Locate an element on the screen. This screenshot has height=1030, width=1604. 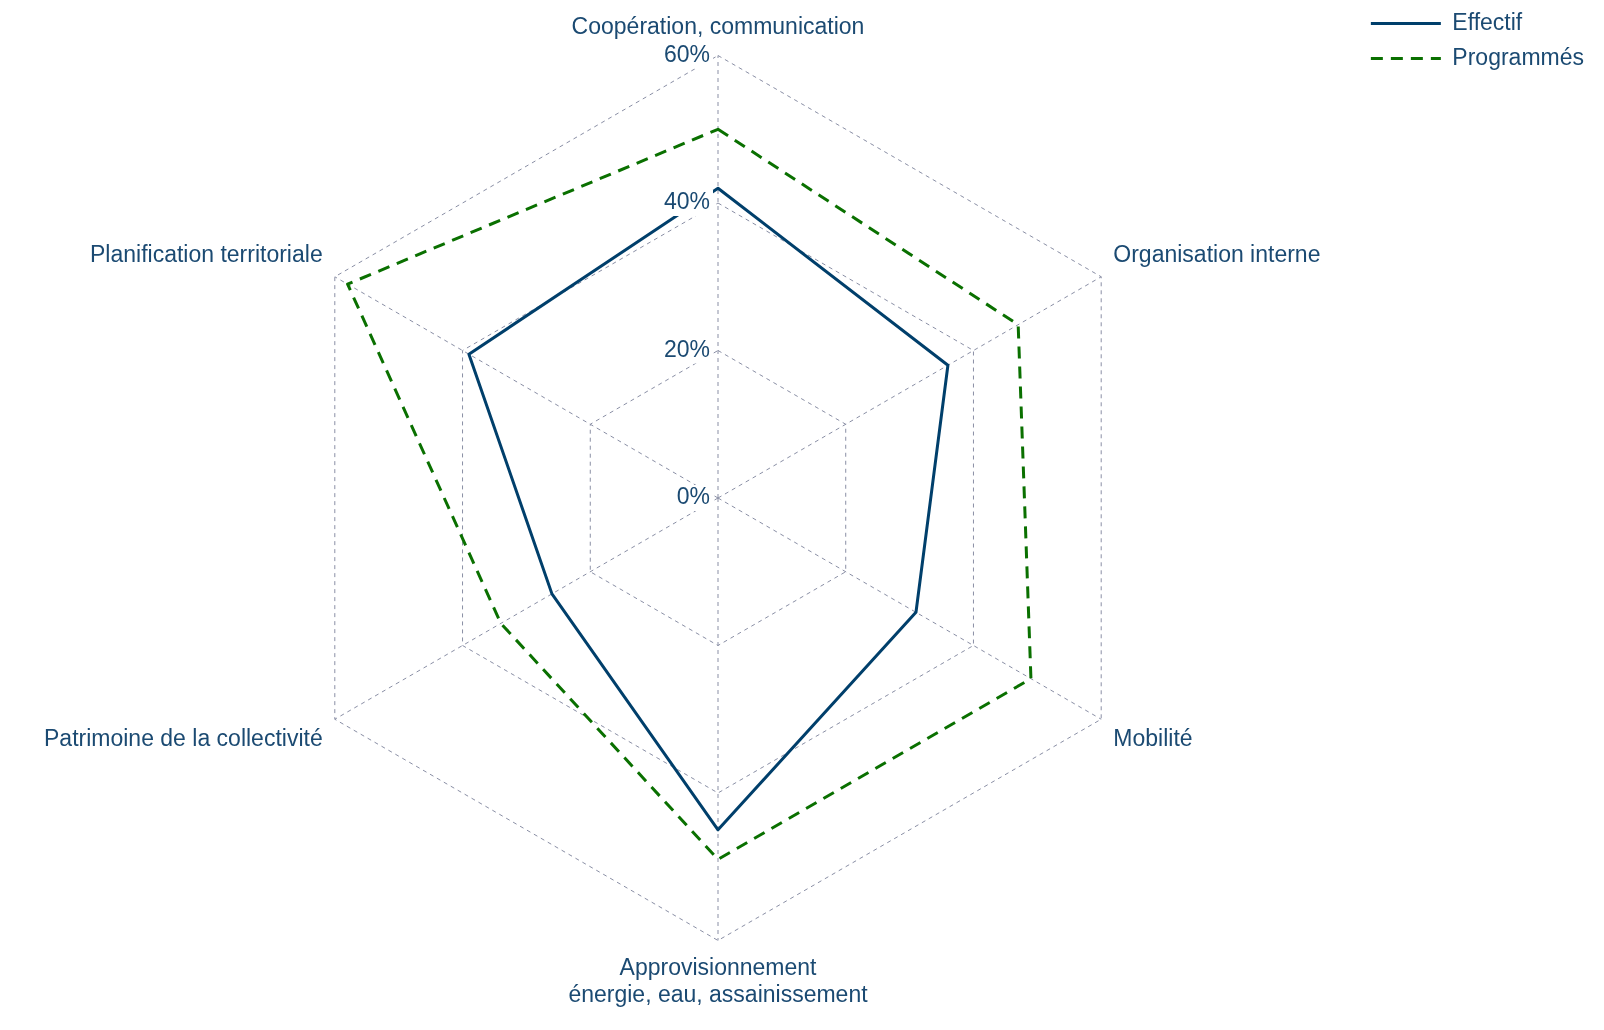
y-tick-label: 0% is located at coordinates (693, 496).